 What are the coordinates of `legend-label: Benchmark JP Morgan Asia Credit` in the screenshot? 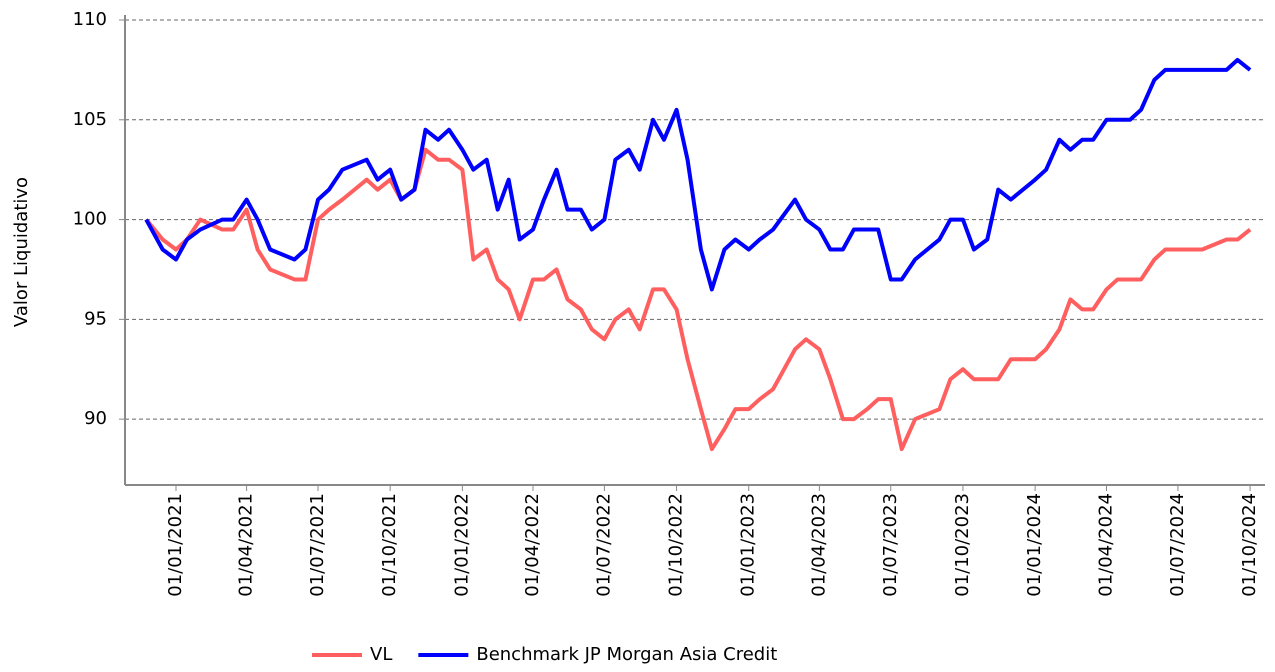 It's located at (626, 654).